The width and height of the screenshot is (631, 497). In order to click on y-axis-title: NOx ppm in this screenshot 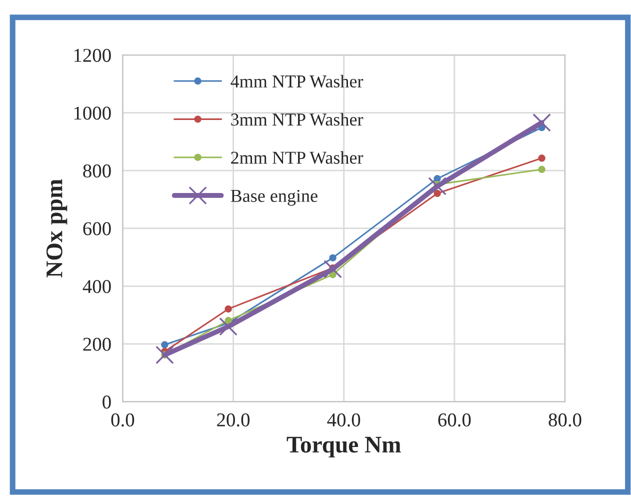, I will do `click(57, 228)`.